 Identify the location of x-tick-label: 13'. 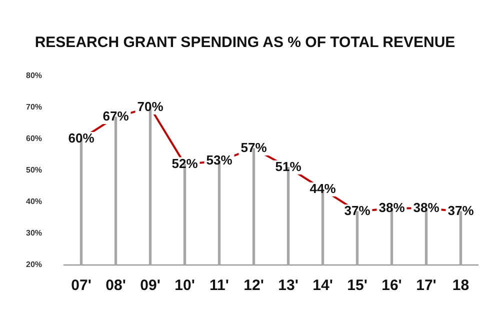
(288, 285).